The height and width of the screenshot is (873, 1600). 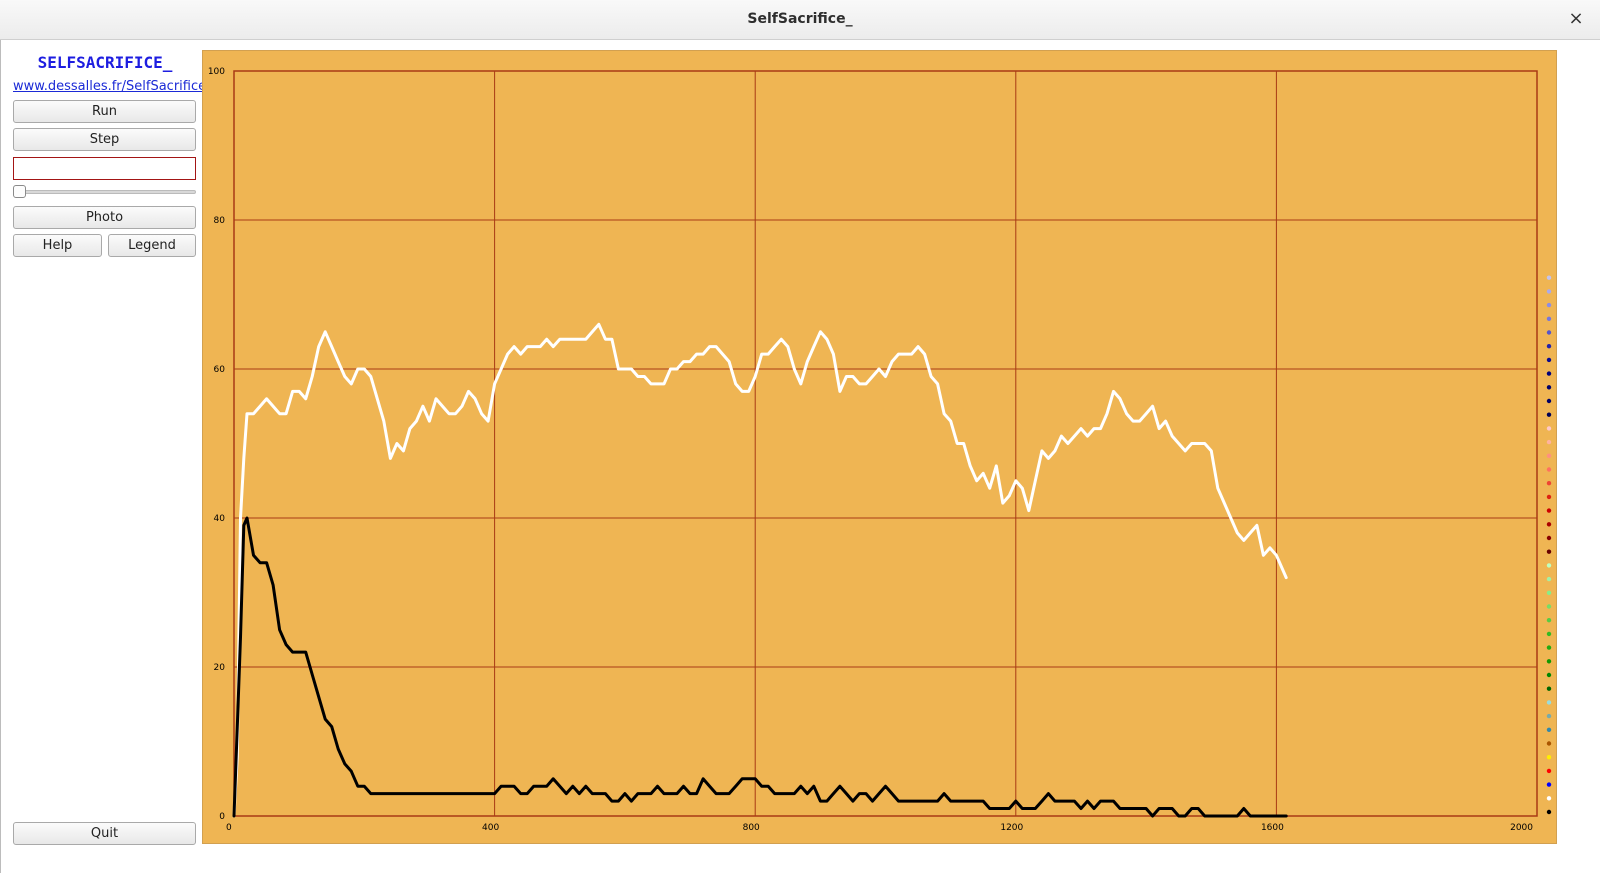 I want to click on photo-button: Photo, so click(x=104, y=217).